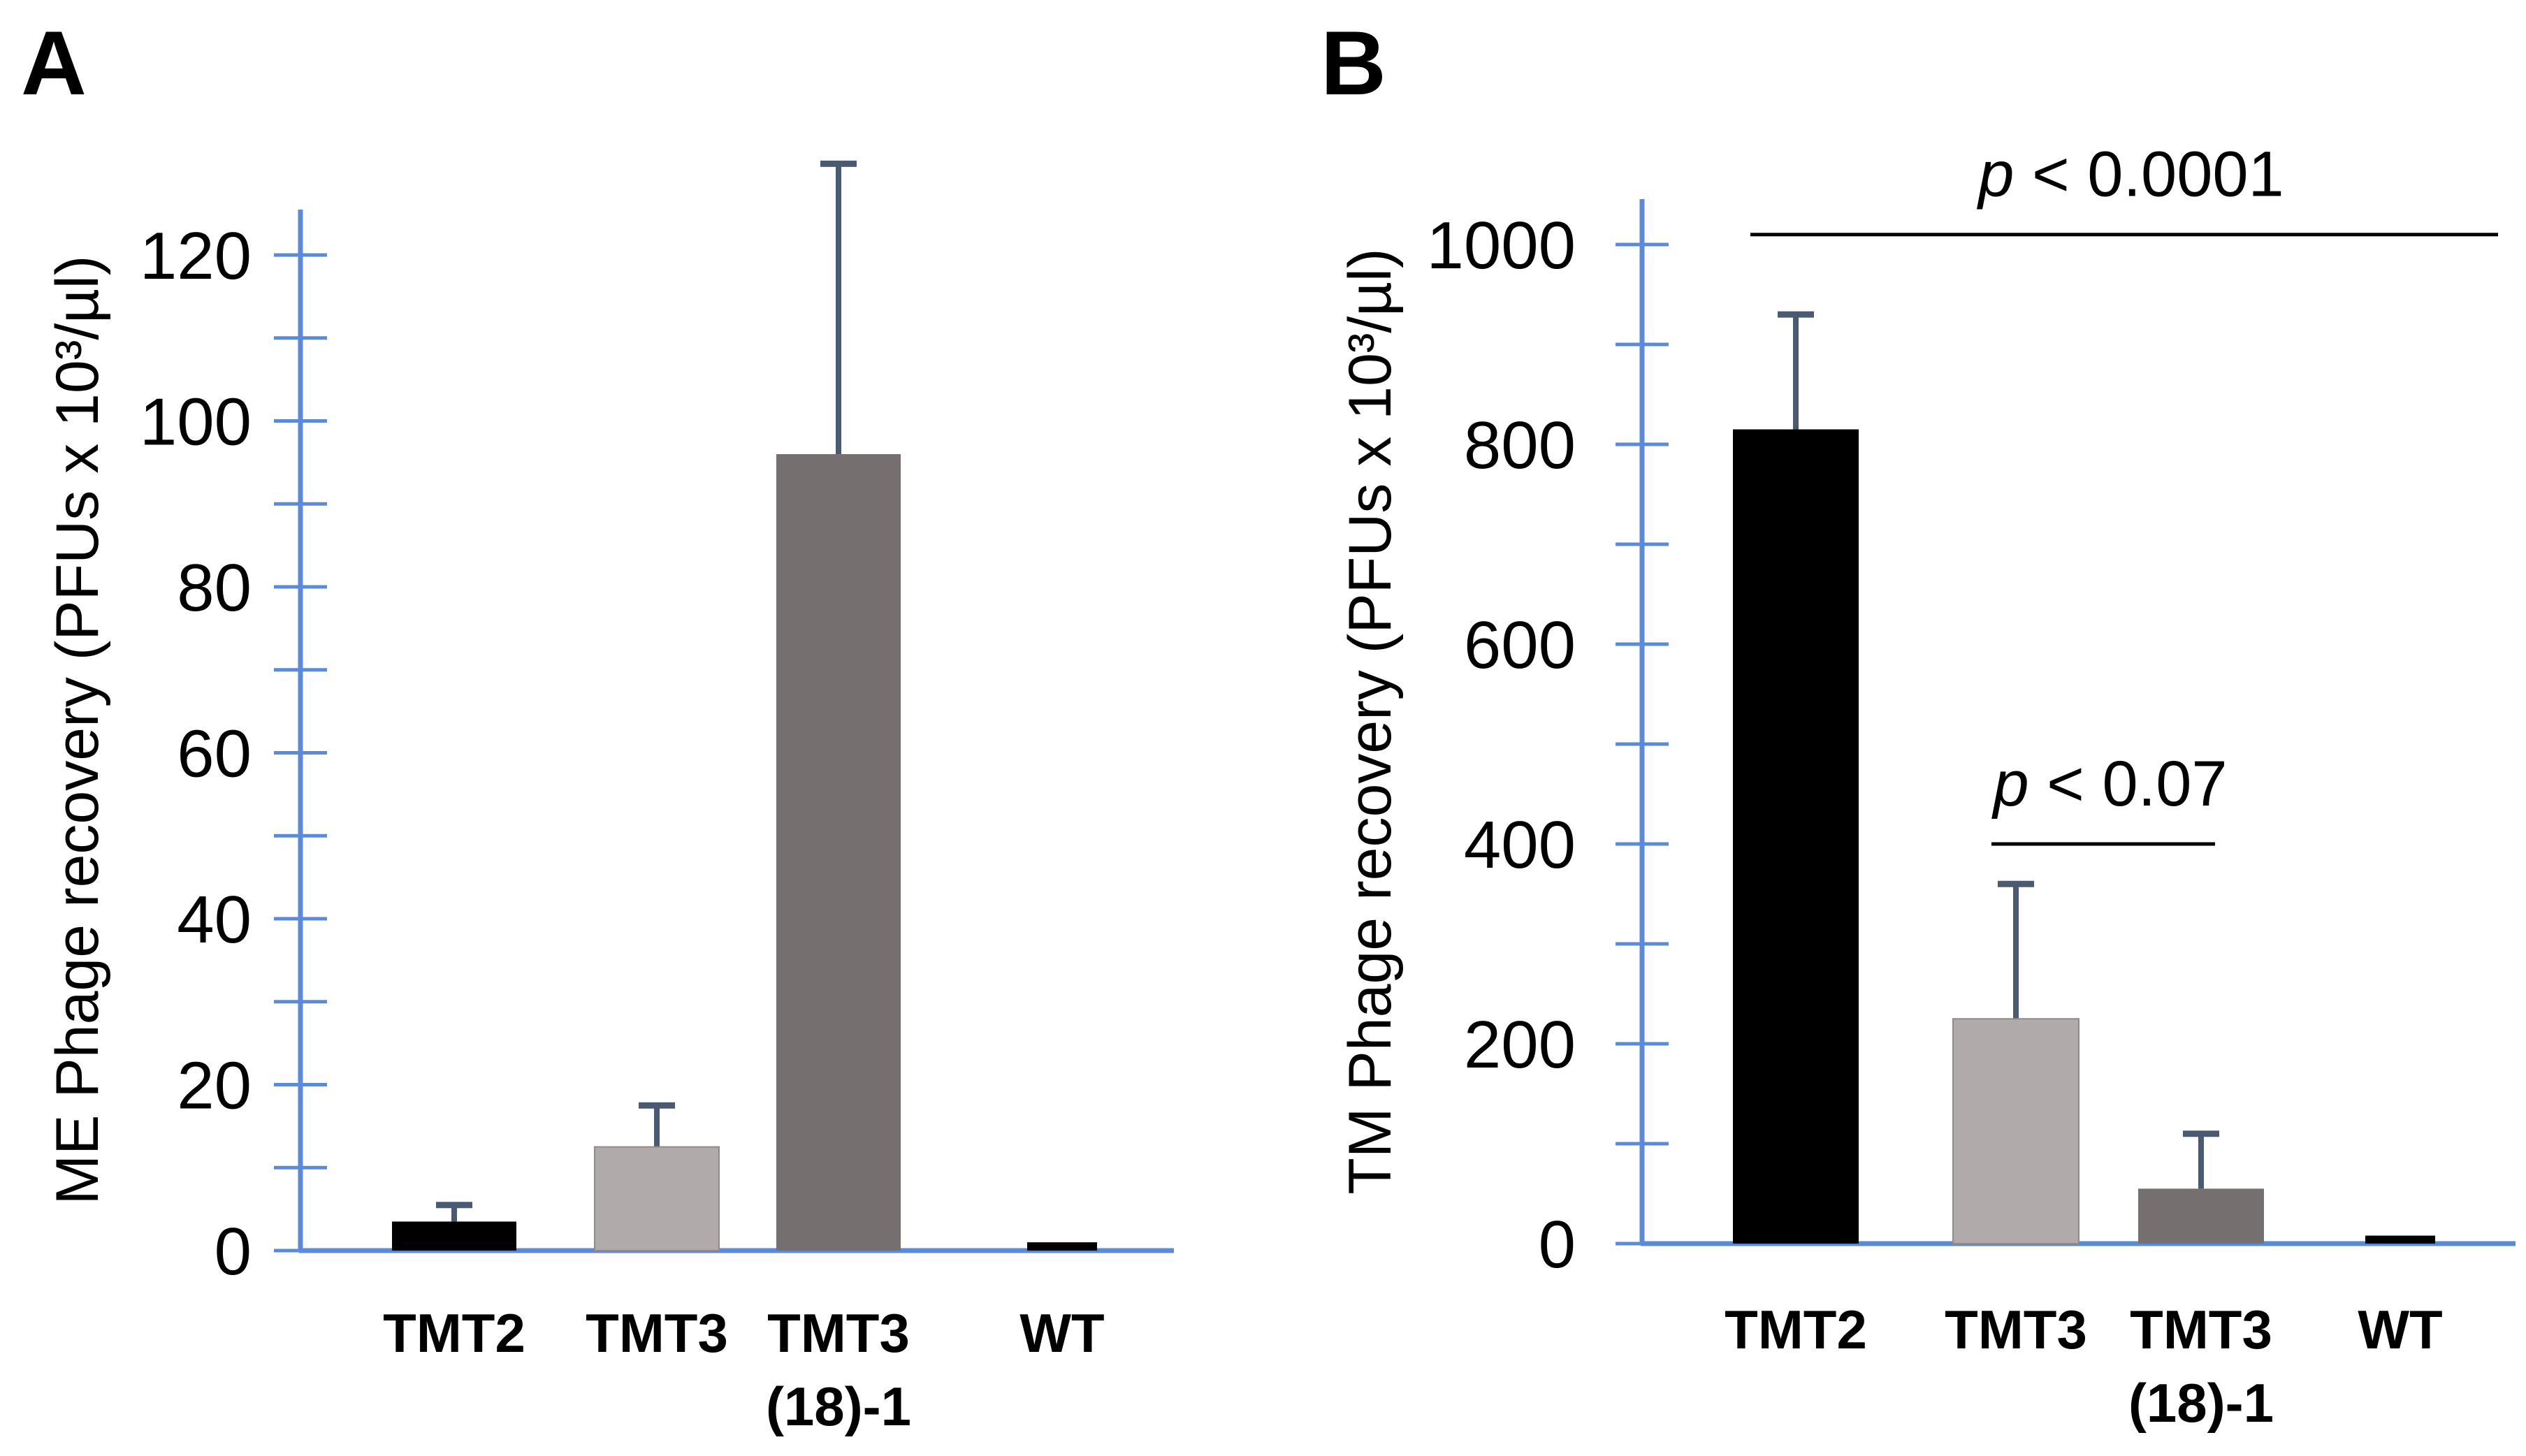  What do you see at coordinates (2109, 784) in the screenshot?
I see `p-value-label: p < 0.07` at bounding box center [2109, 784].